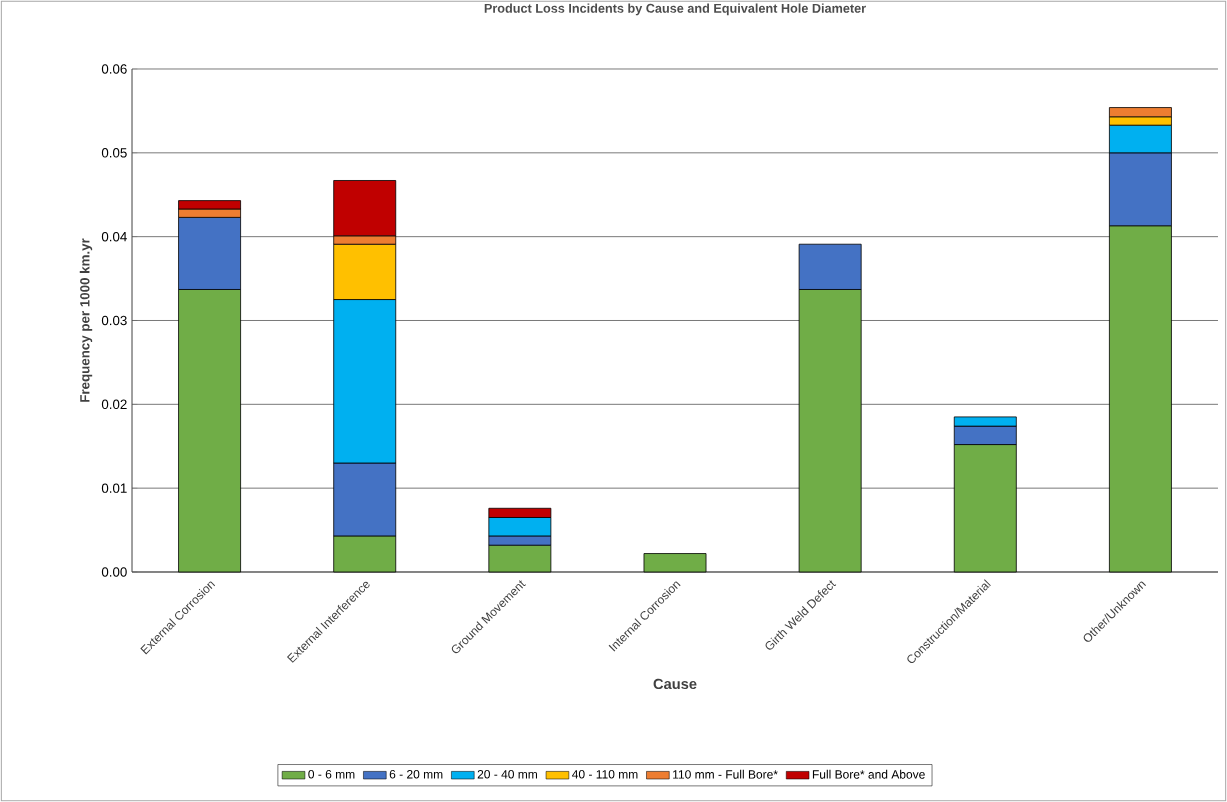 The width and height of the screenshot is (1227, 802). Describe the element at coordinates (675, 563) in the screenshot. I see `bar` at that location.